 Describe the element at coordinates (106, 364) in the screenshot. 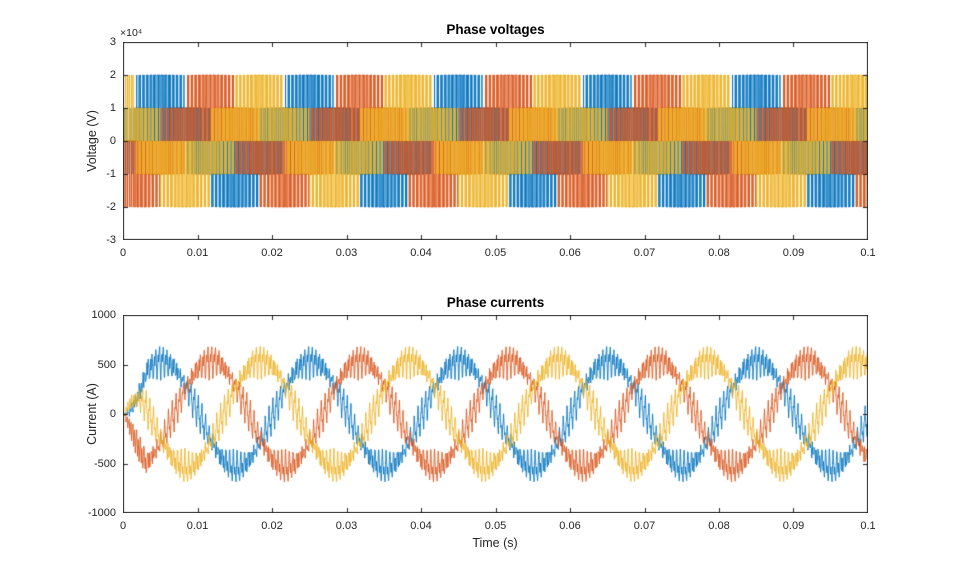

I see `y-tick-label: 500` at that location.